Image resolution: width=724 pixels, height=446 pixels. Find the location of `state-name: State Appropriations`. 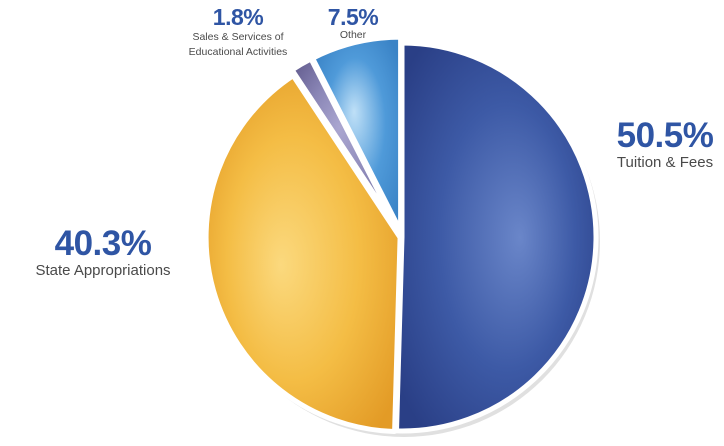

state-name: State Appropriations is located at coordinates (103, 270).